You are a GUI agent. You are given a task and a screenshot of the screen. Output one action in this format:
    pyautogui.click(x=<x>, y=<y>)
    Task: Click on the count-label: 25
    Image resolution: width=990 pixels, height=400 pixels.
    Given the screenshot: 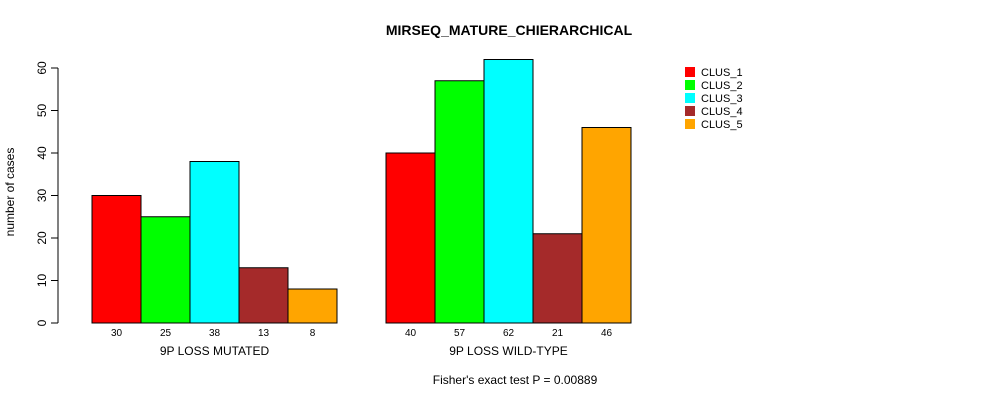 What is the action you would take?
    pyautogui.click(x=166, y=333)
    